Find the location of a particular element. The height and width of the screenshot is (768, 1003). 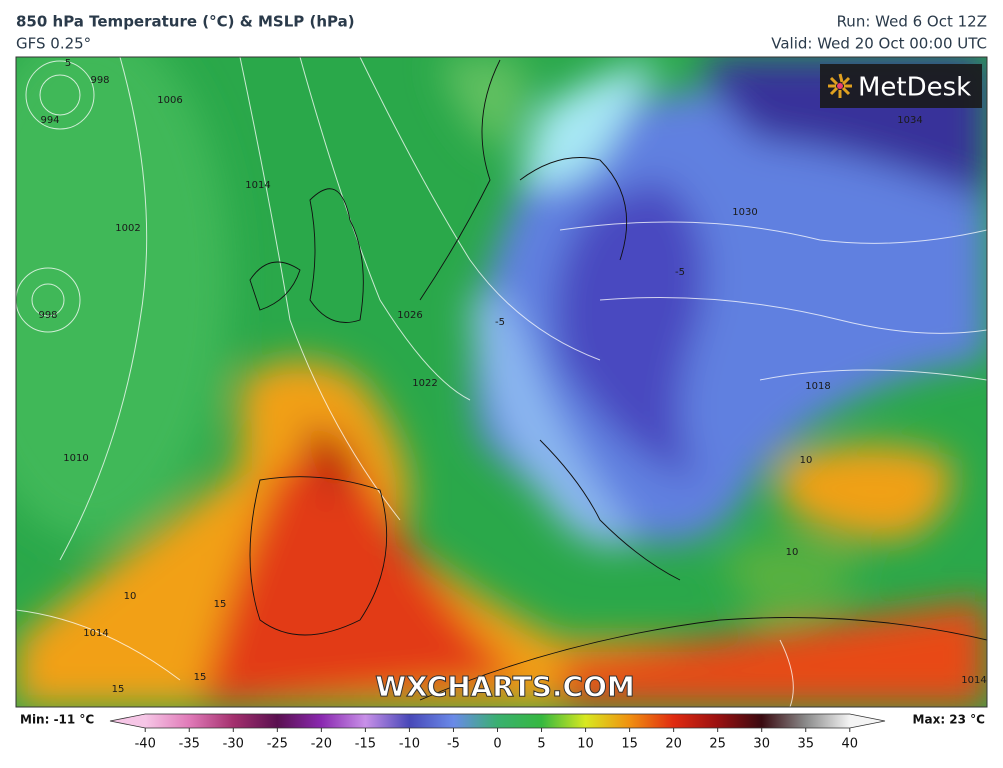

contour-label: 1002 is located at coordinates (127, 228).